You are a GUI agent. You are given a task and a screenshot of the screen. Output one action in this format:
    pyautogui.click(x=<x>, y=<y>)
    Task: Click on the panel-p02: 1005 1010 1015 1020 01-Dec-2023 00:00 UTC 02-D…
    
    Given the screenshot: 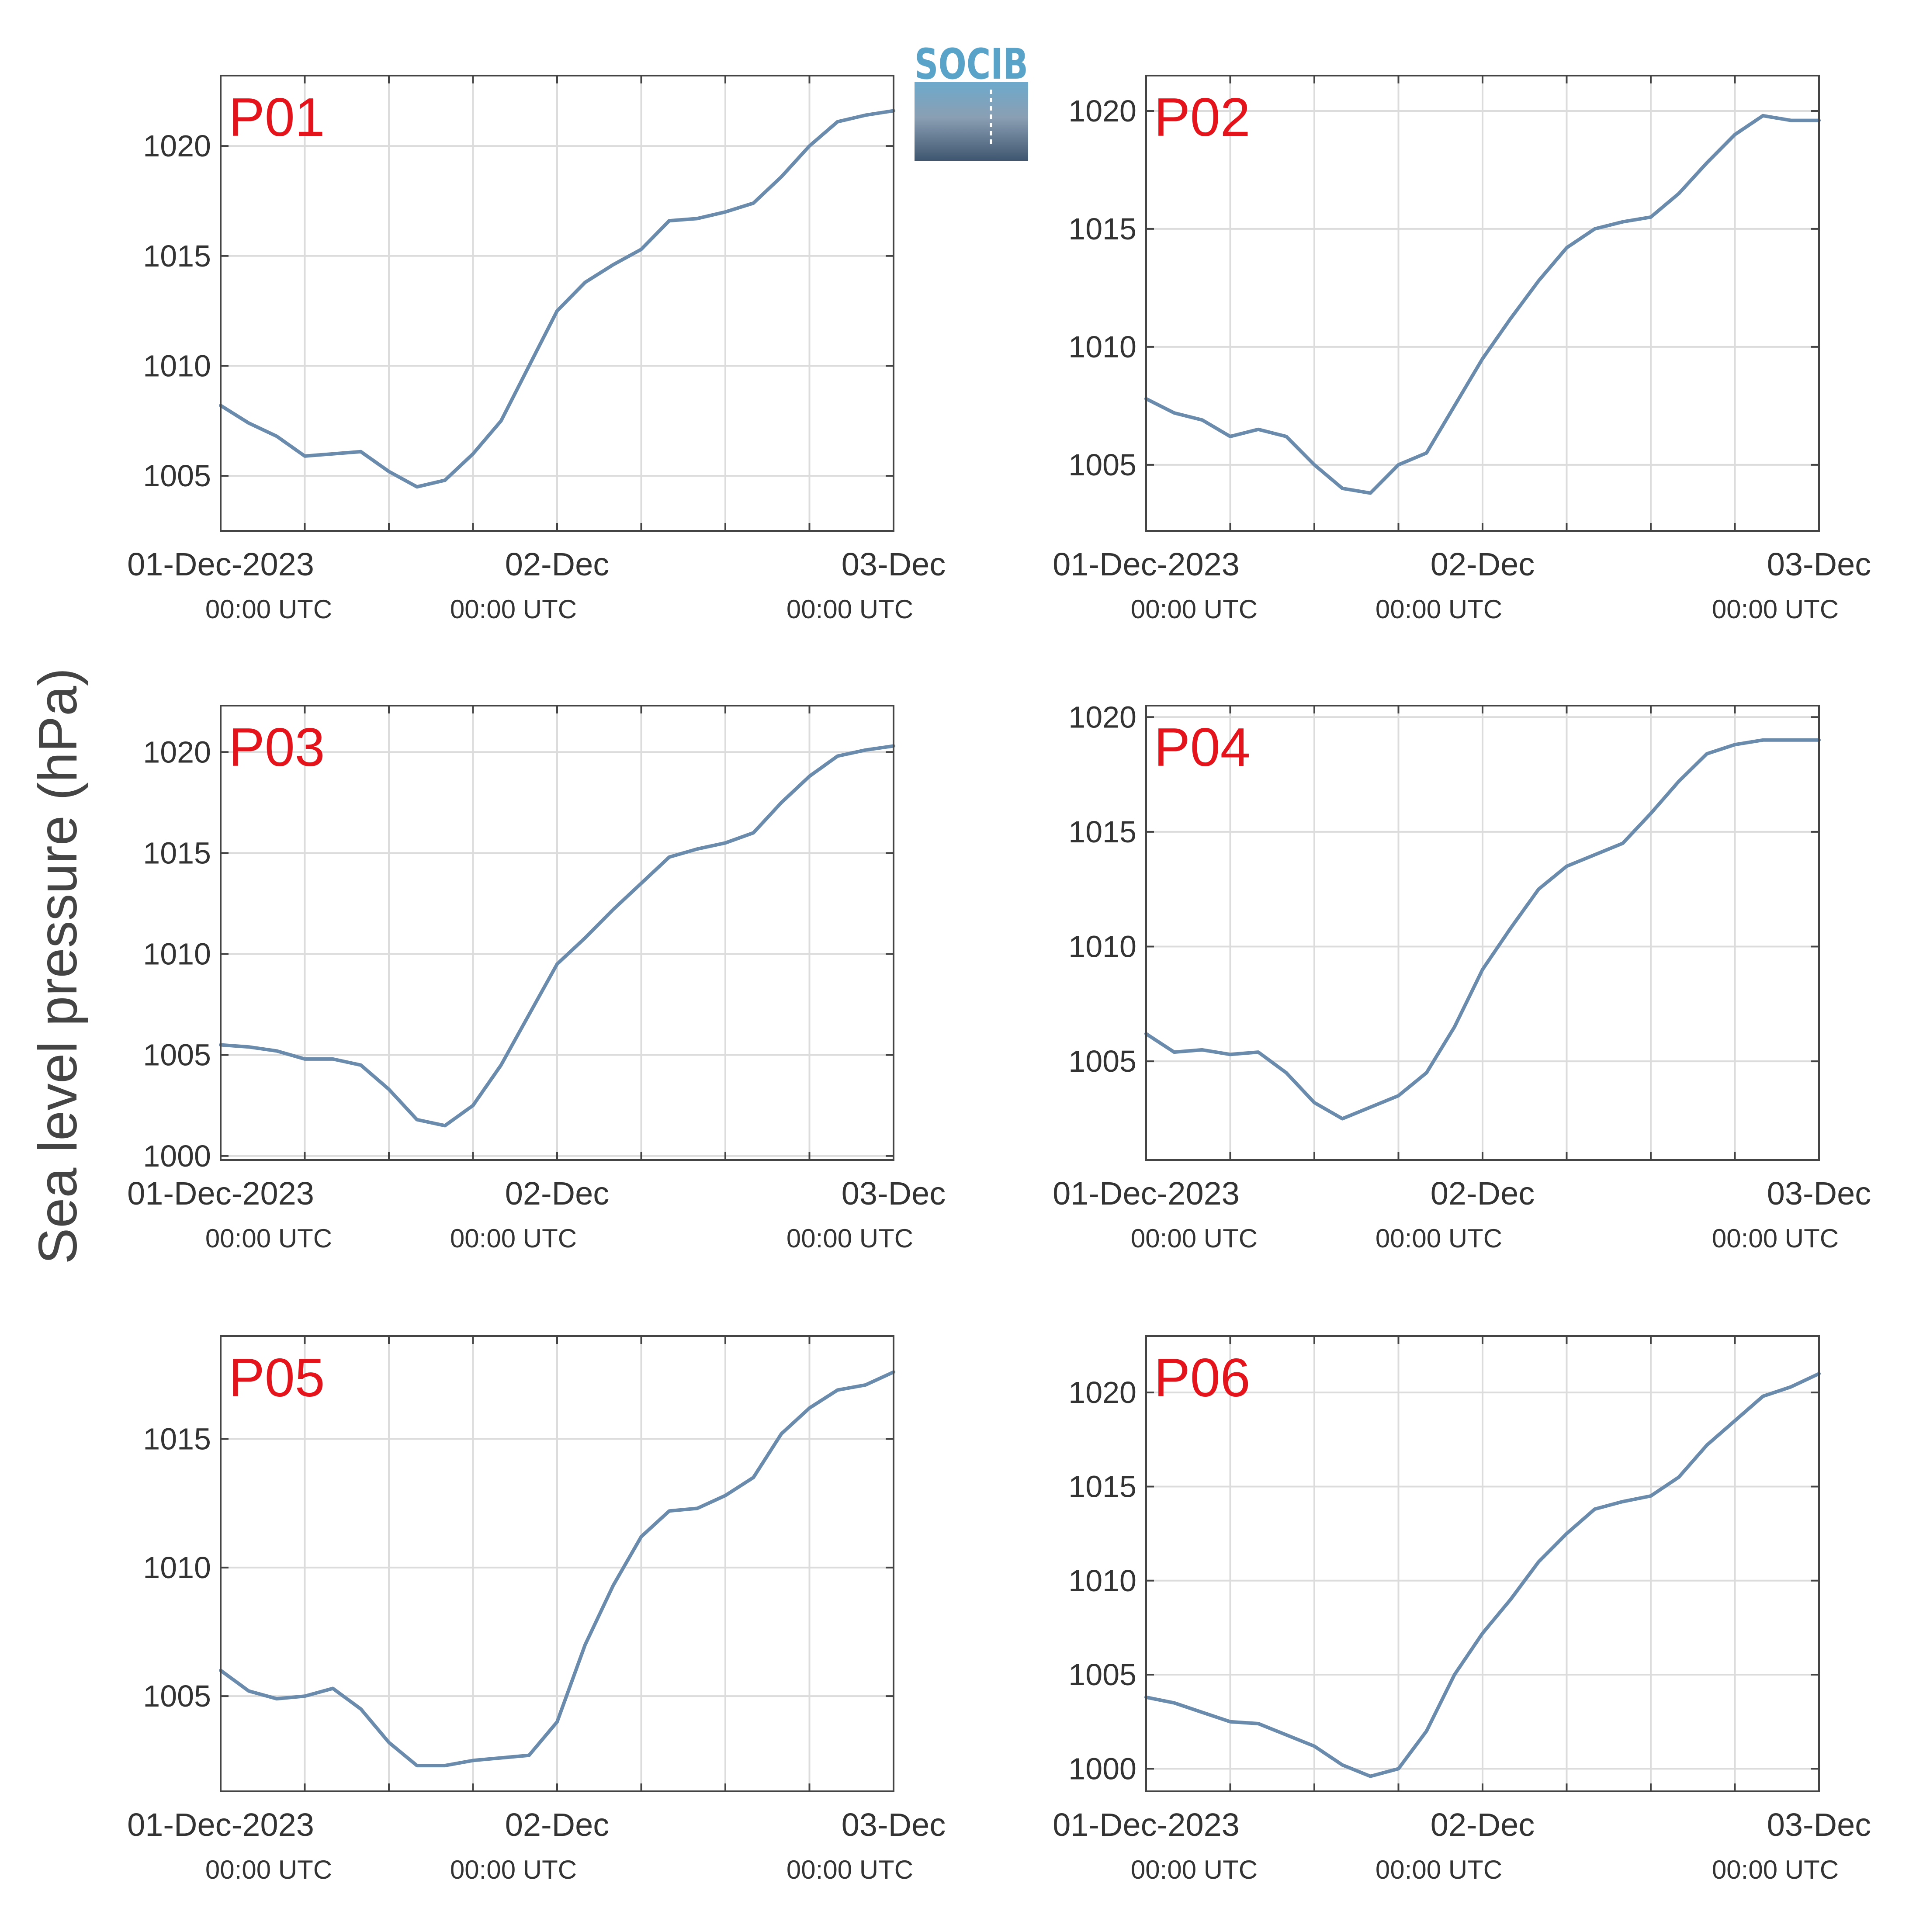 What is the action you would take?
    pyautogui.click(x=1462, y=349)
    